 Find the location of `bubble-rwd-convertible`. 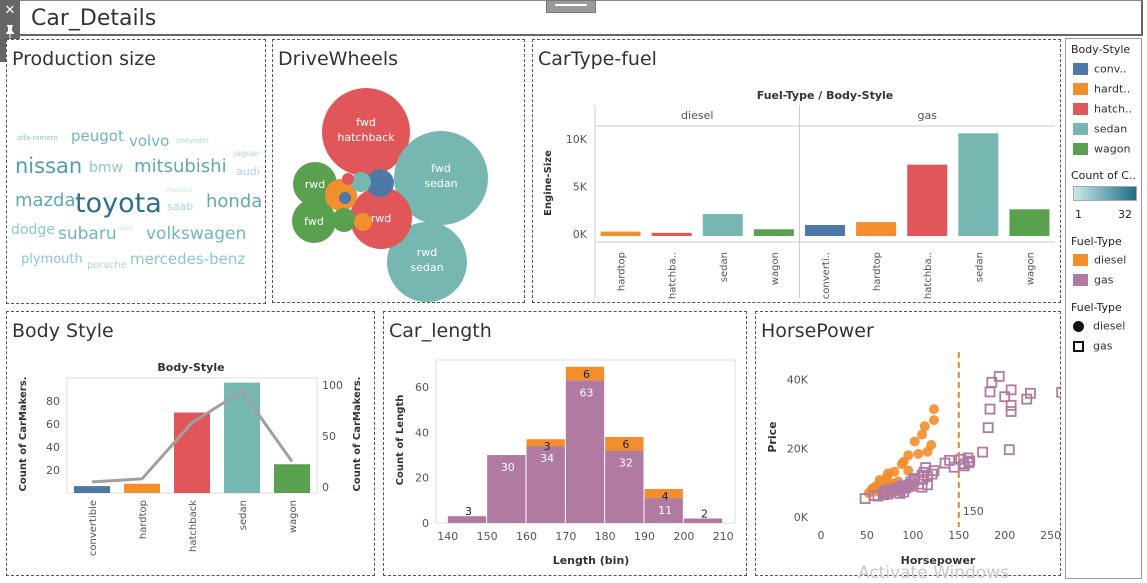

bubble-rwd-convertible is located at coordinates (380, 183).